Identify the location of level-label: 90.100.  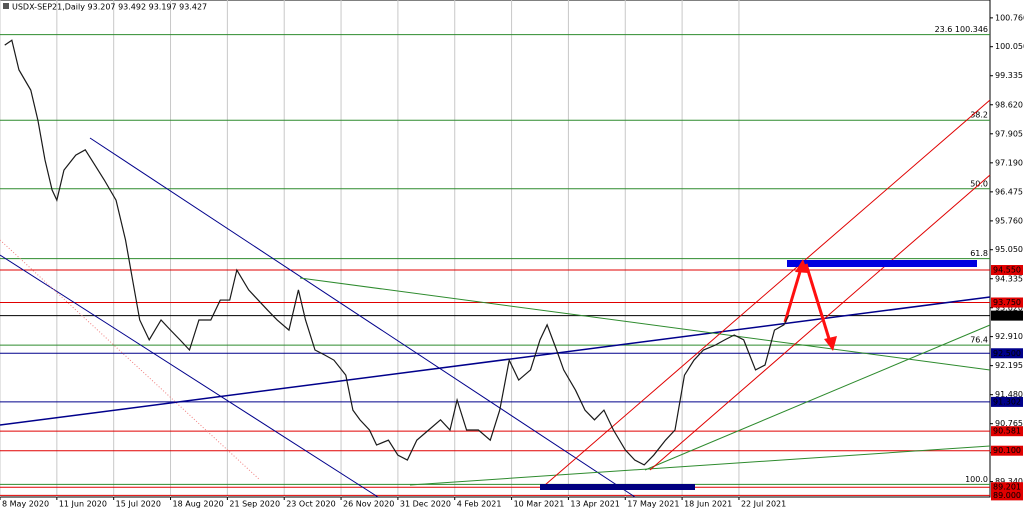
(1007, 450).